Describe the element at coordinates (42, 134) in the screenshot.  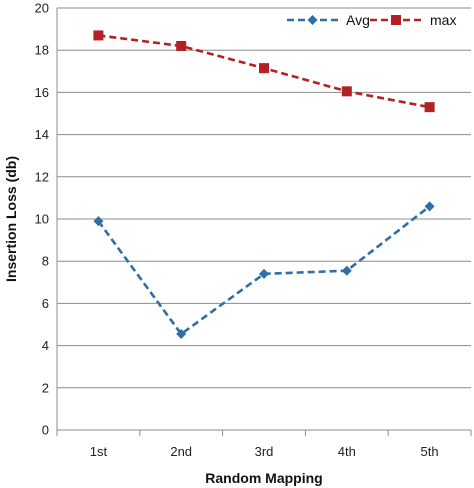
I see `y-tick-label: 14` at that location.